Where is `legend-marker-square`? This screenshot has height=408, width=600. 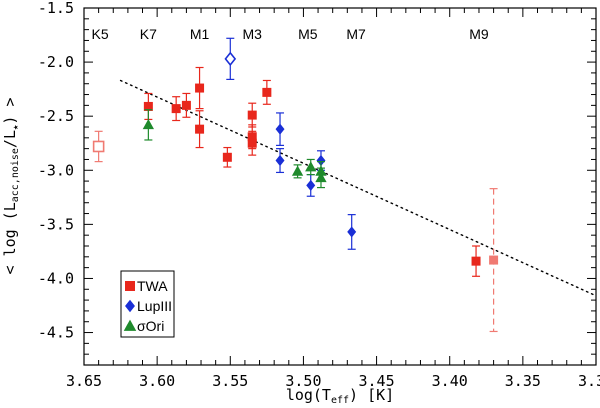 legend-marker-square is located at coordinates (130, 286).